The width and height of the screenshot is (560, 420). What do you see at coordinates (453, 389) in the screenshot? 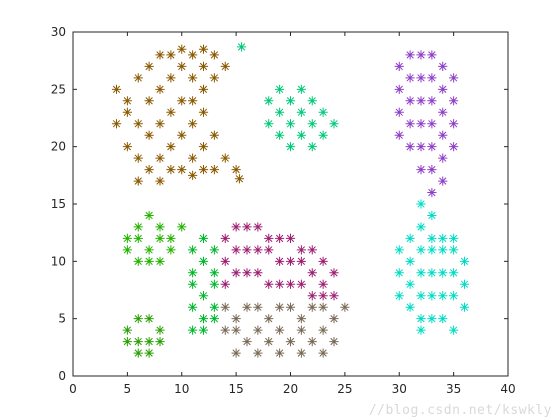
I see `x-tick-label: 35` at bounding box center [453, 389].